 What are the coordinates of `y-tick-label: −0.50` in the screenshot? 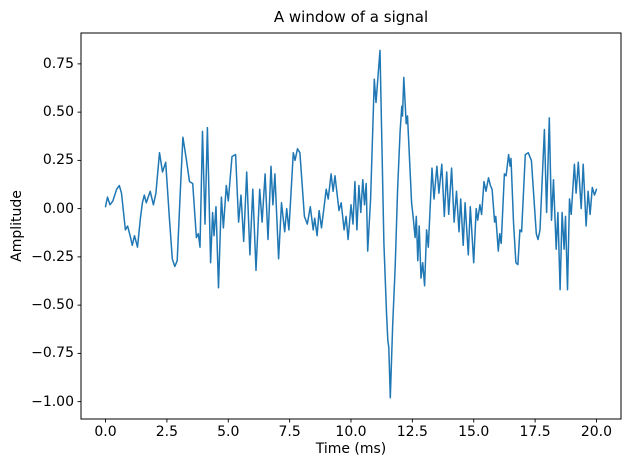 It's located at (52, 305).